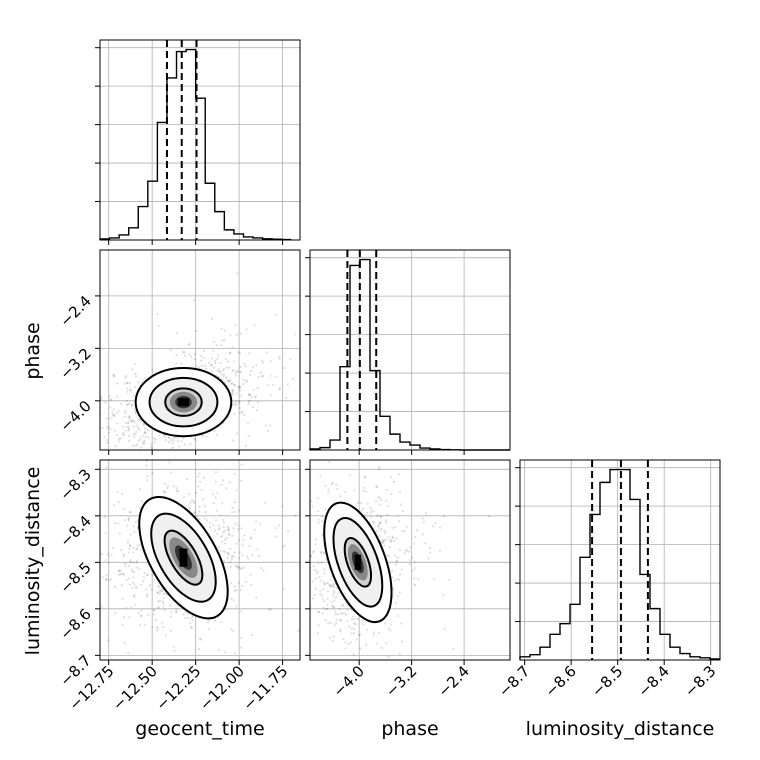 The image size is (760, 760). I want to click on hist-frame-luminosity-distance, so click(620, 560).